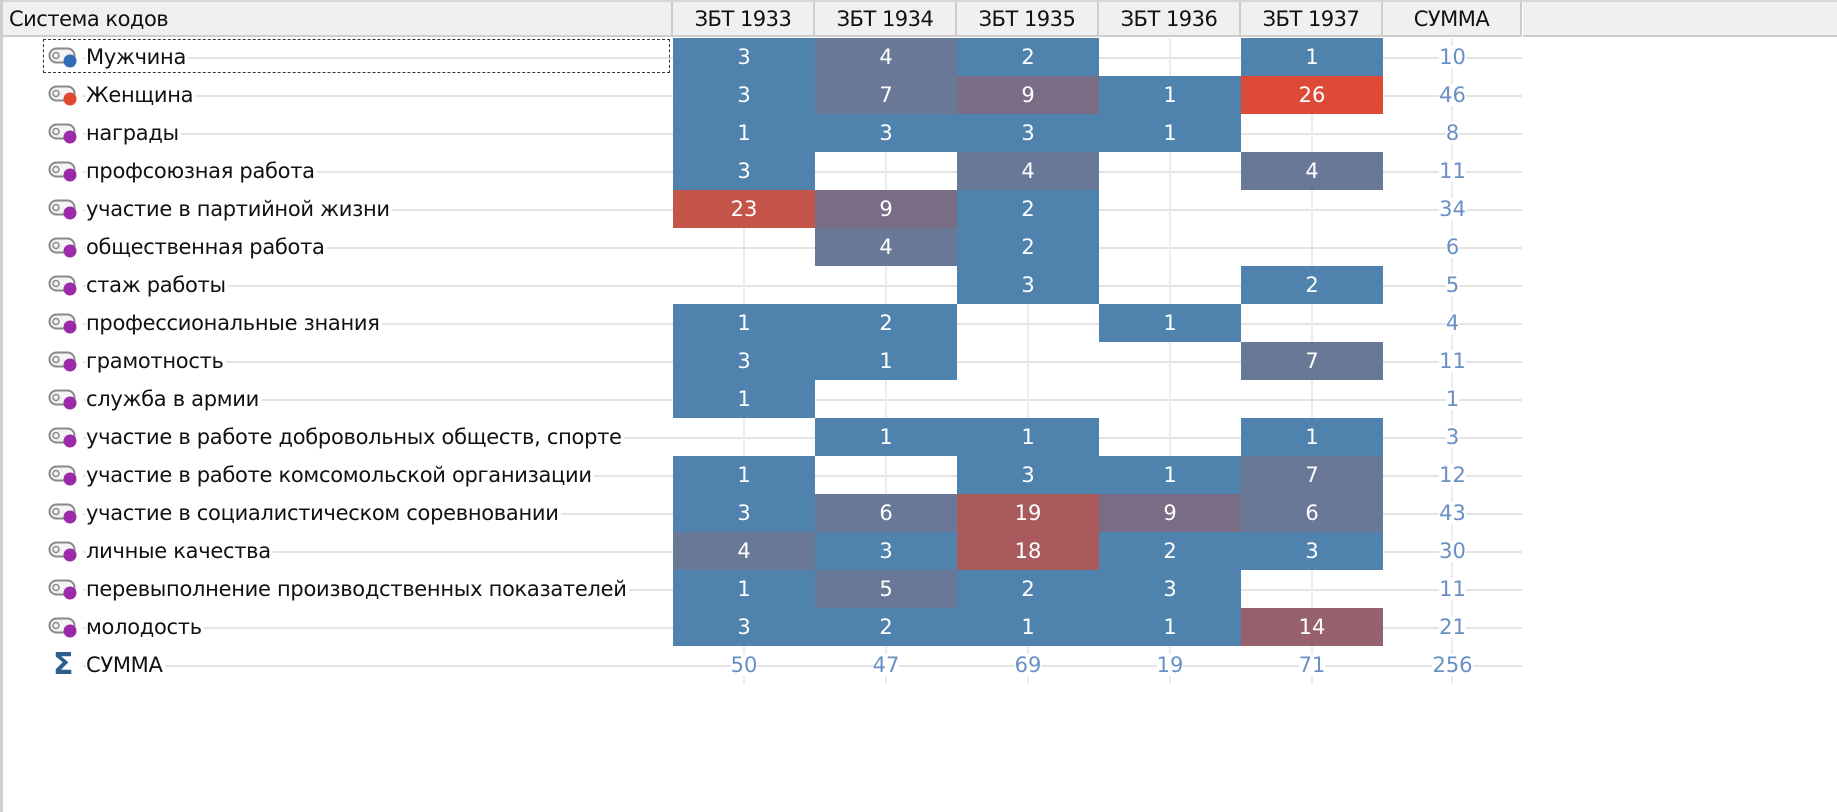 The image size is (1837, 812). Describe the element at coordinates (1452, 19) in the screenshot. I see `header-column-sum: СУММА` at that location.